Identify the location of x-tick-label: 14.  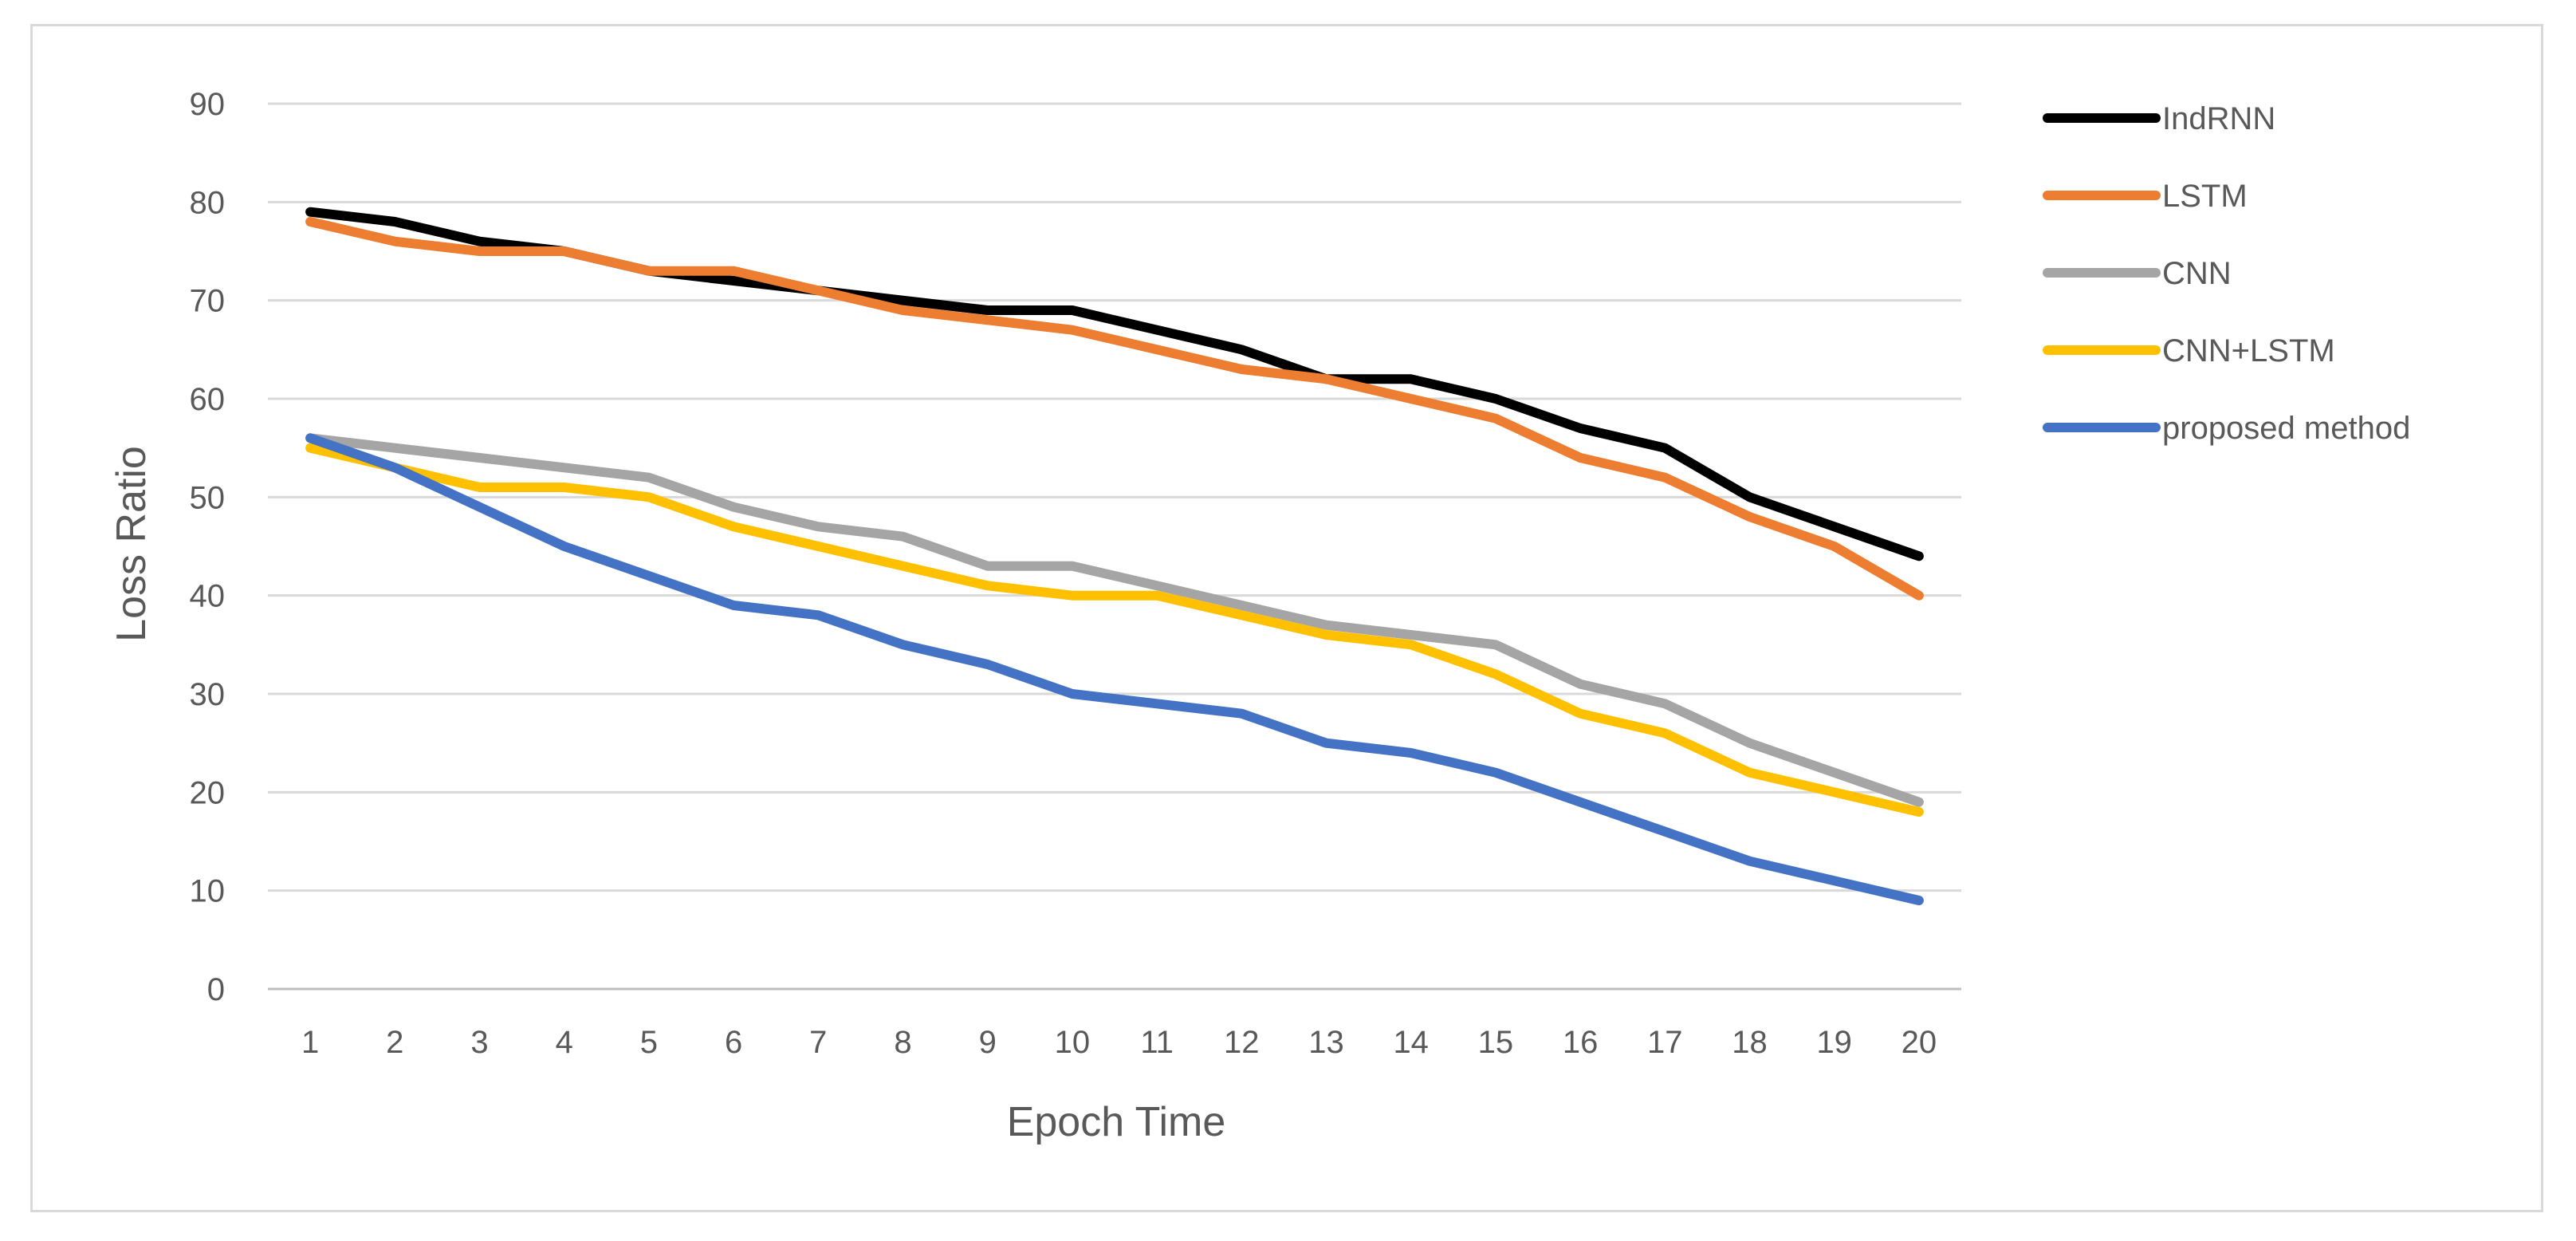
(1411, 1042).